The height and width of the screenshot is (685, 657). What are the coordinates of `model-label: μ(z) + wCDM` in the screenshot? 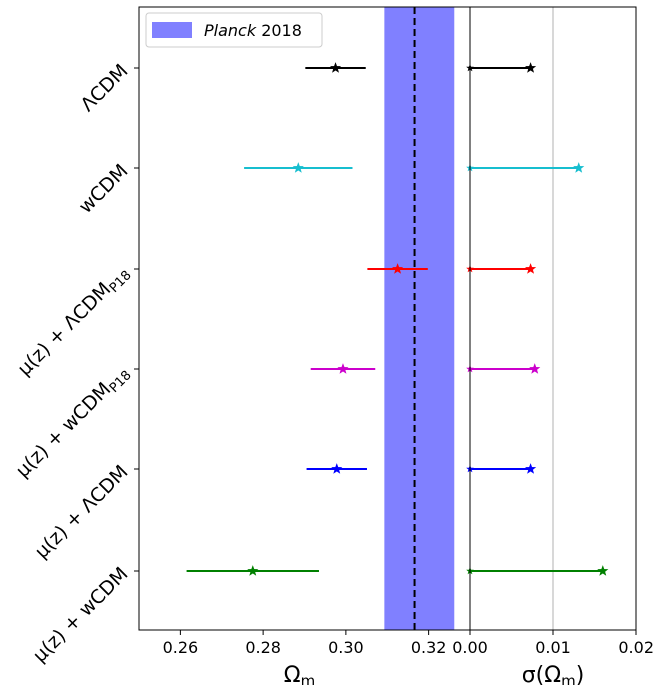 It's located at (81, 615).